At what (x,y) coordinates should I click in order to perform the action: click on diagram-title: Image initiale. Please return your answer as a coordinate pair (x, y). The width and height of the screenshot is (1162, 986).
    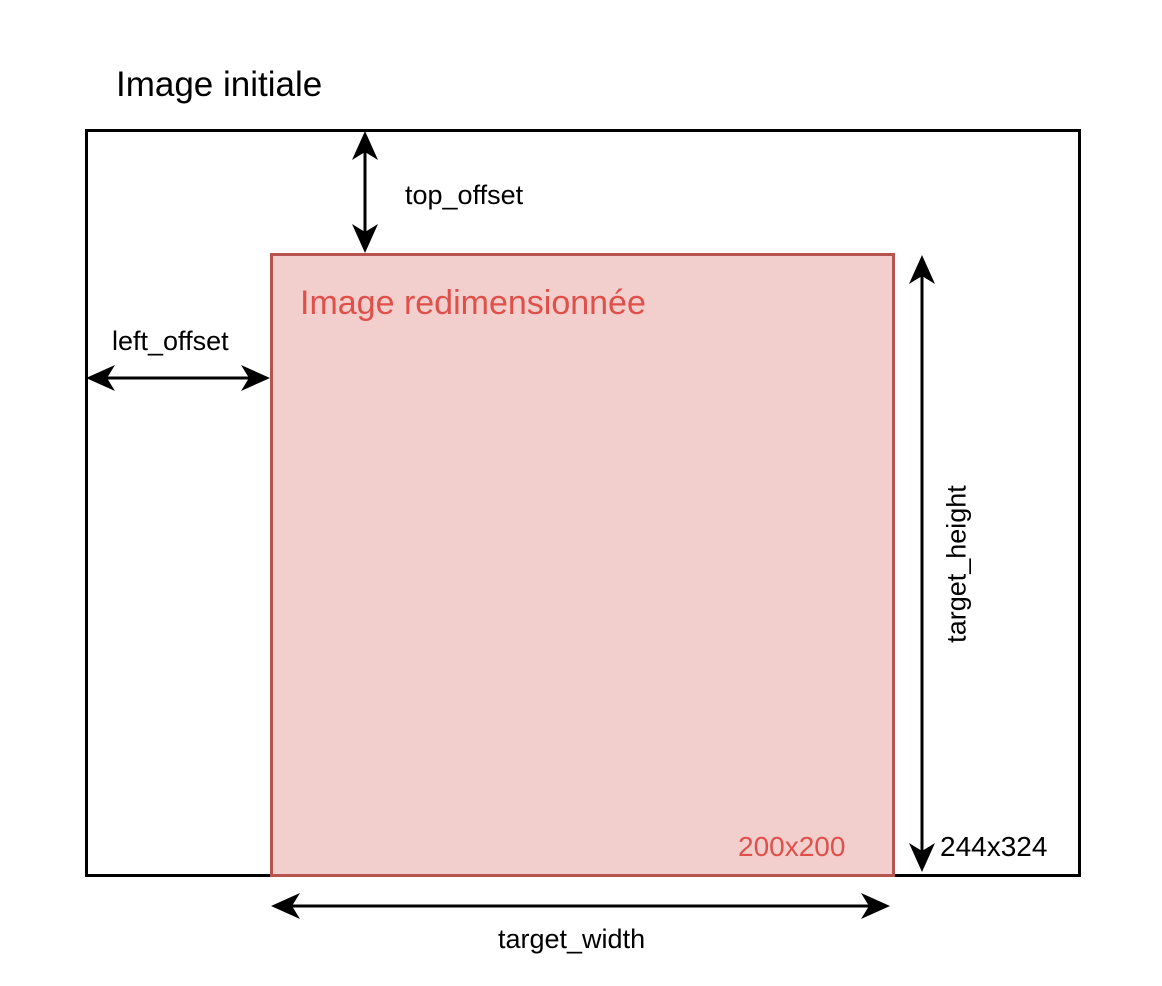
    Looking at the image, I should click on (219, 84).